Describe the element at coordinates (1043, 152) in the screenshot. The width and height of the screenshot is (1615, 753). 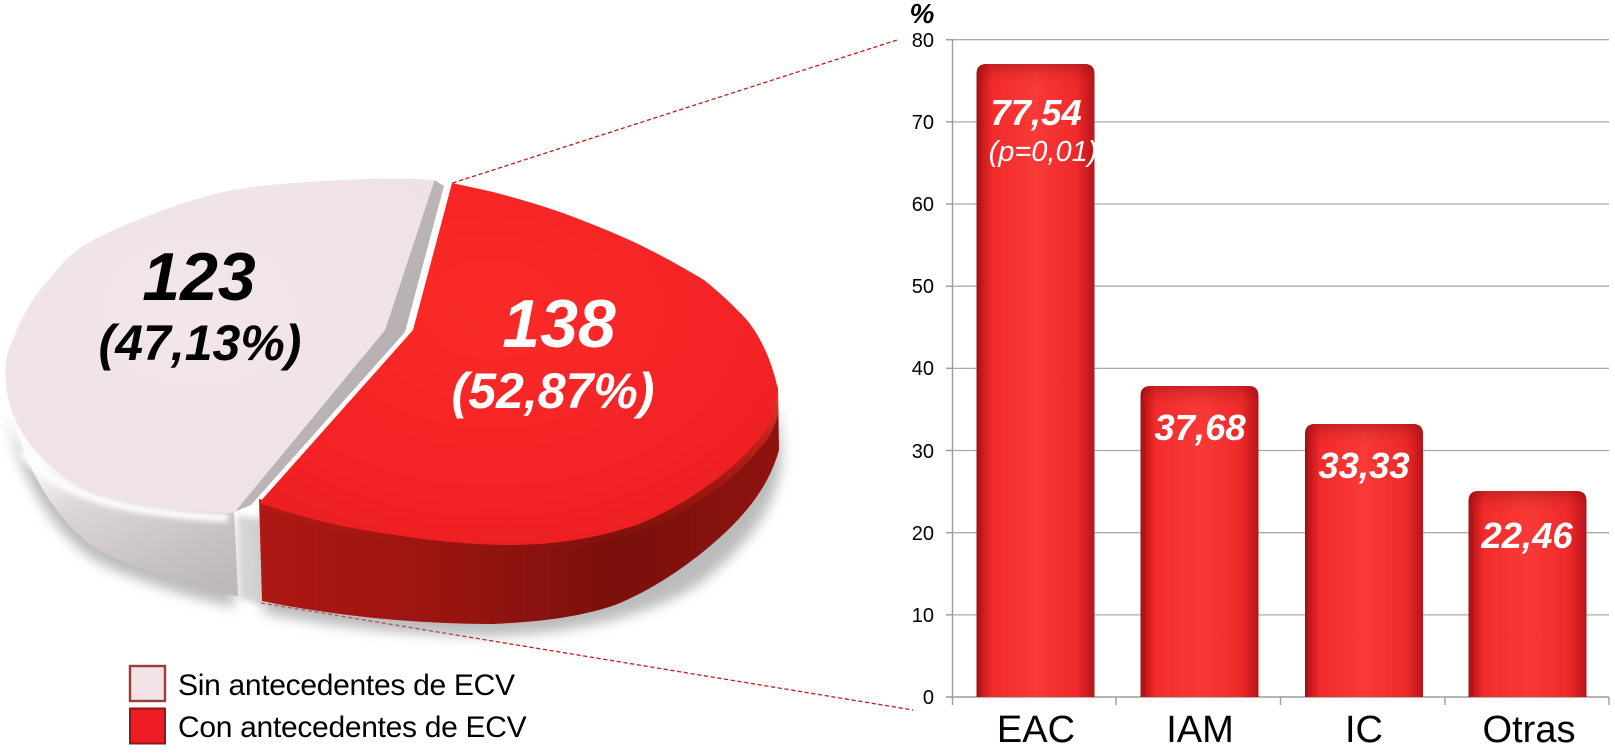
I see `svg-text: (p=0,01)` at that location.